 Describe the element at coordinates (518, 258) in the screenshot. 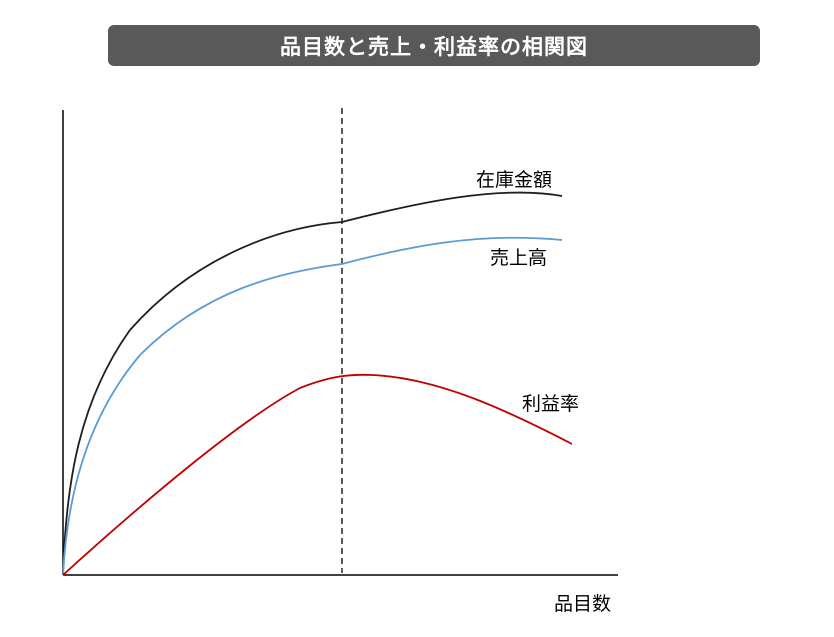

I see `sales-label: 売上高` at that location.